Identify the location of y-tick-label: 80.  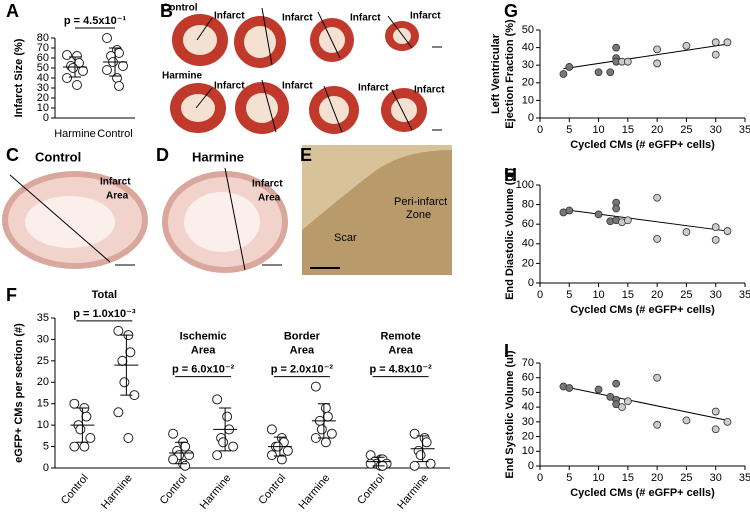
(528, 205).